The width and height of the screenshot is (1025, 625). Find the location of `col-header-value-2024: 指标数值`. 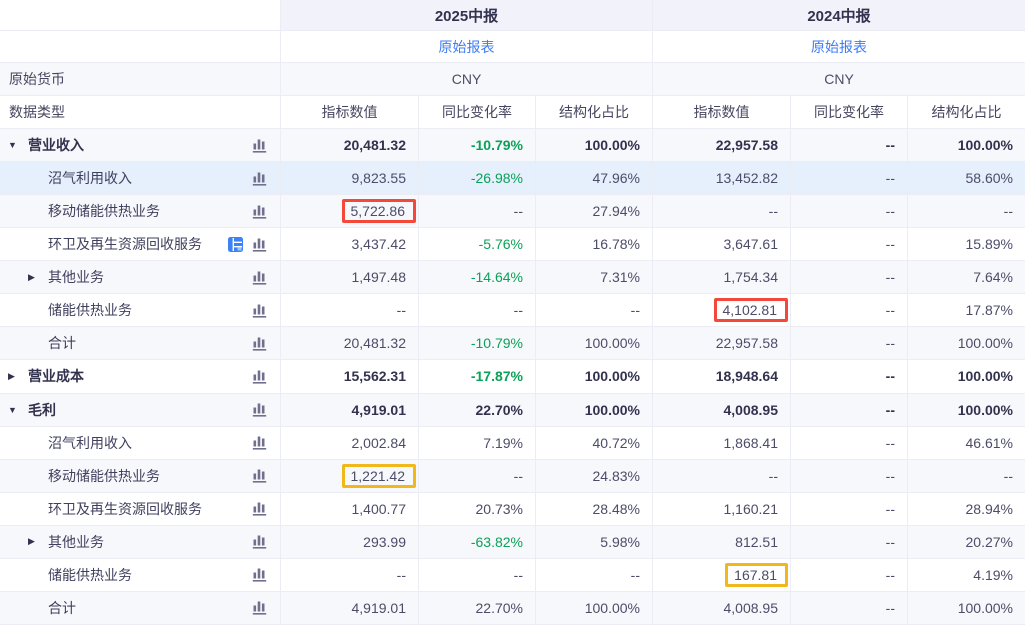

col-header-value-2024: 指标数值 is located at coordinates (722, 112).